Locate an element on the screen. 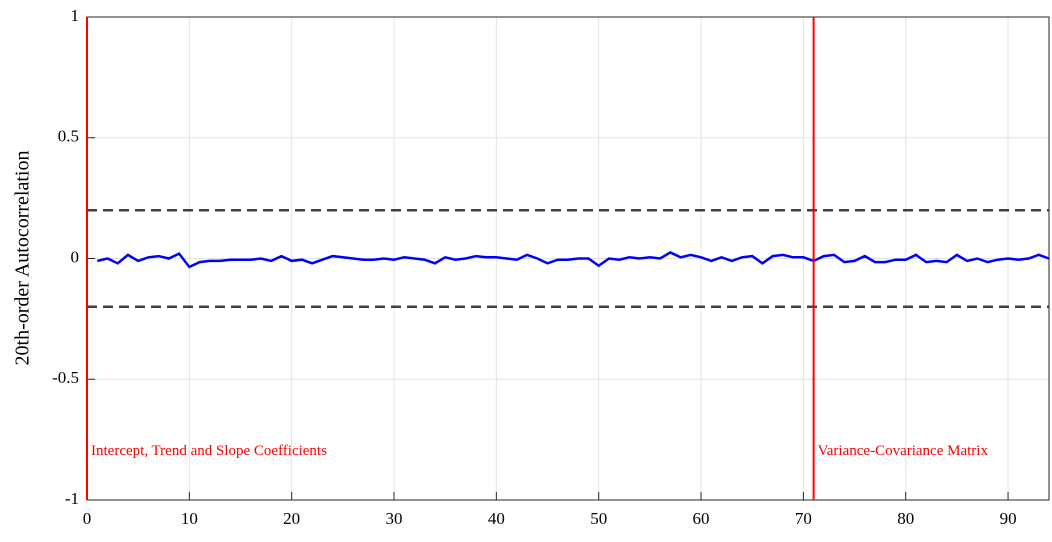 The height and width of the screenshot is (542, 1052). region-label: Intercept, Trend and Slope Coefficients is located at coordinates (209, 451).